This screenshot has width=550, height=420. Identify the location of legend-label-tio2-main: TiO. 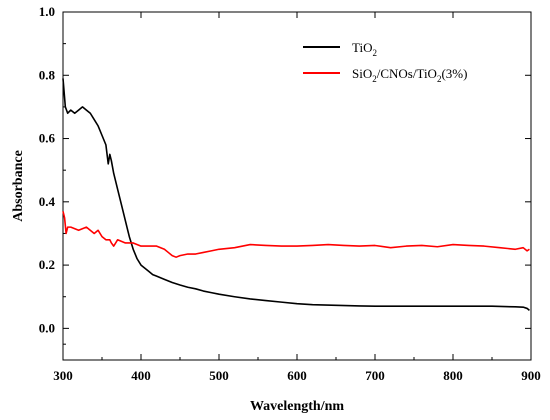
(362, 47).